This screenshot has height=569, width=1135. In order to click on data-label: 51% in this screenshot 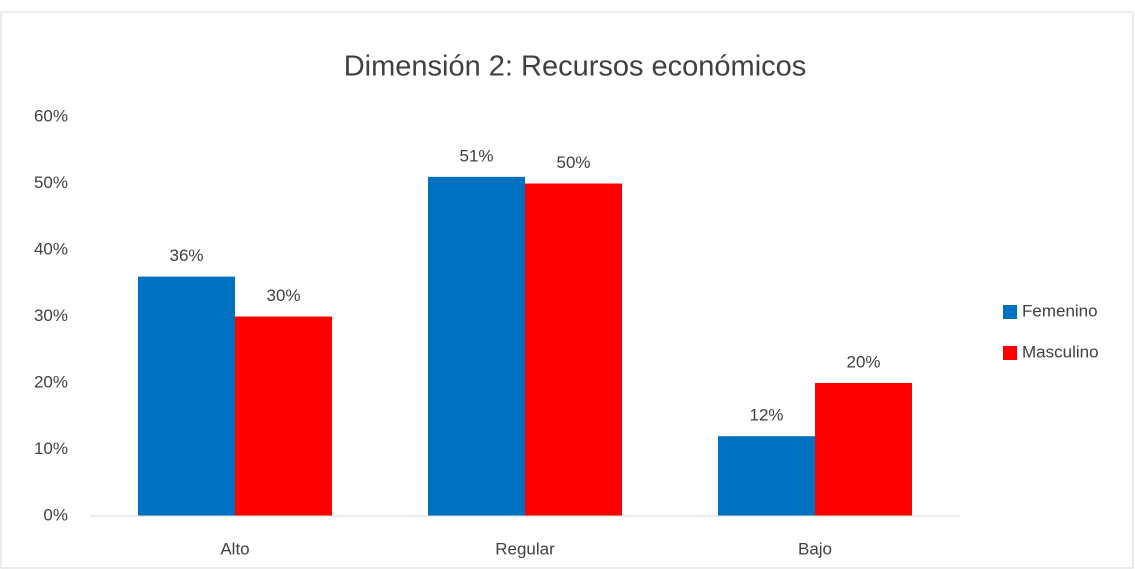, I will do `click(476, 155)`.